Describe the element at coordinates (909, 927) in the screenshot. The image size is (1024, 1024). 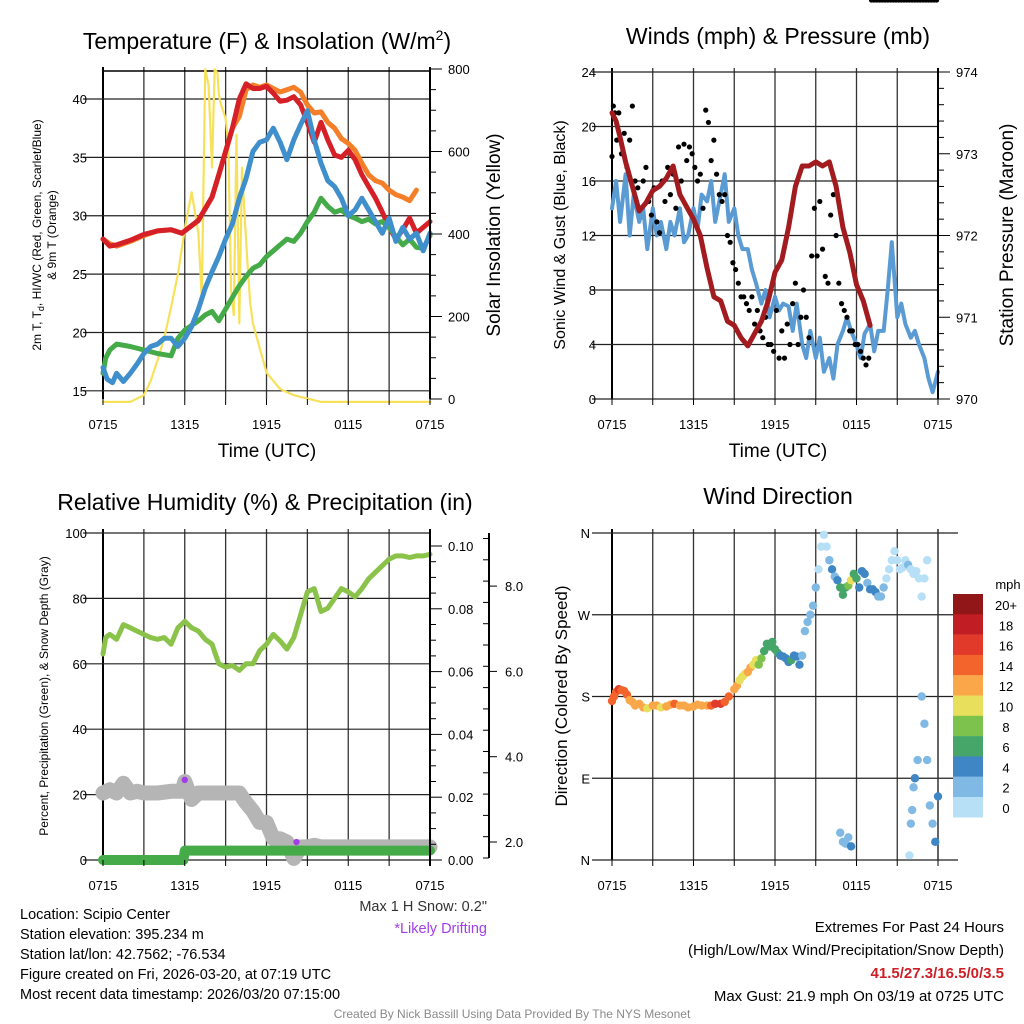
I see `extremes-heading: Extremes For Past 24 Hours` at that location.